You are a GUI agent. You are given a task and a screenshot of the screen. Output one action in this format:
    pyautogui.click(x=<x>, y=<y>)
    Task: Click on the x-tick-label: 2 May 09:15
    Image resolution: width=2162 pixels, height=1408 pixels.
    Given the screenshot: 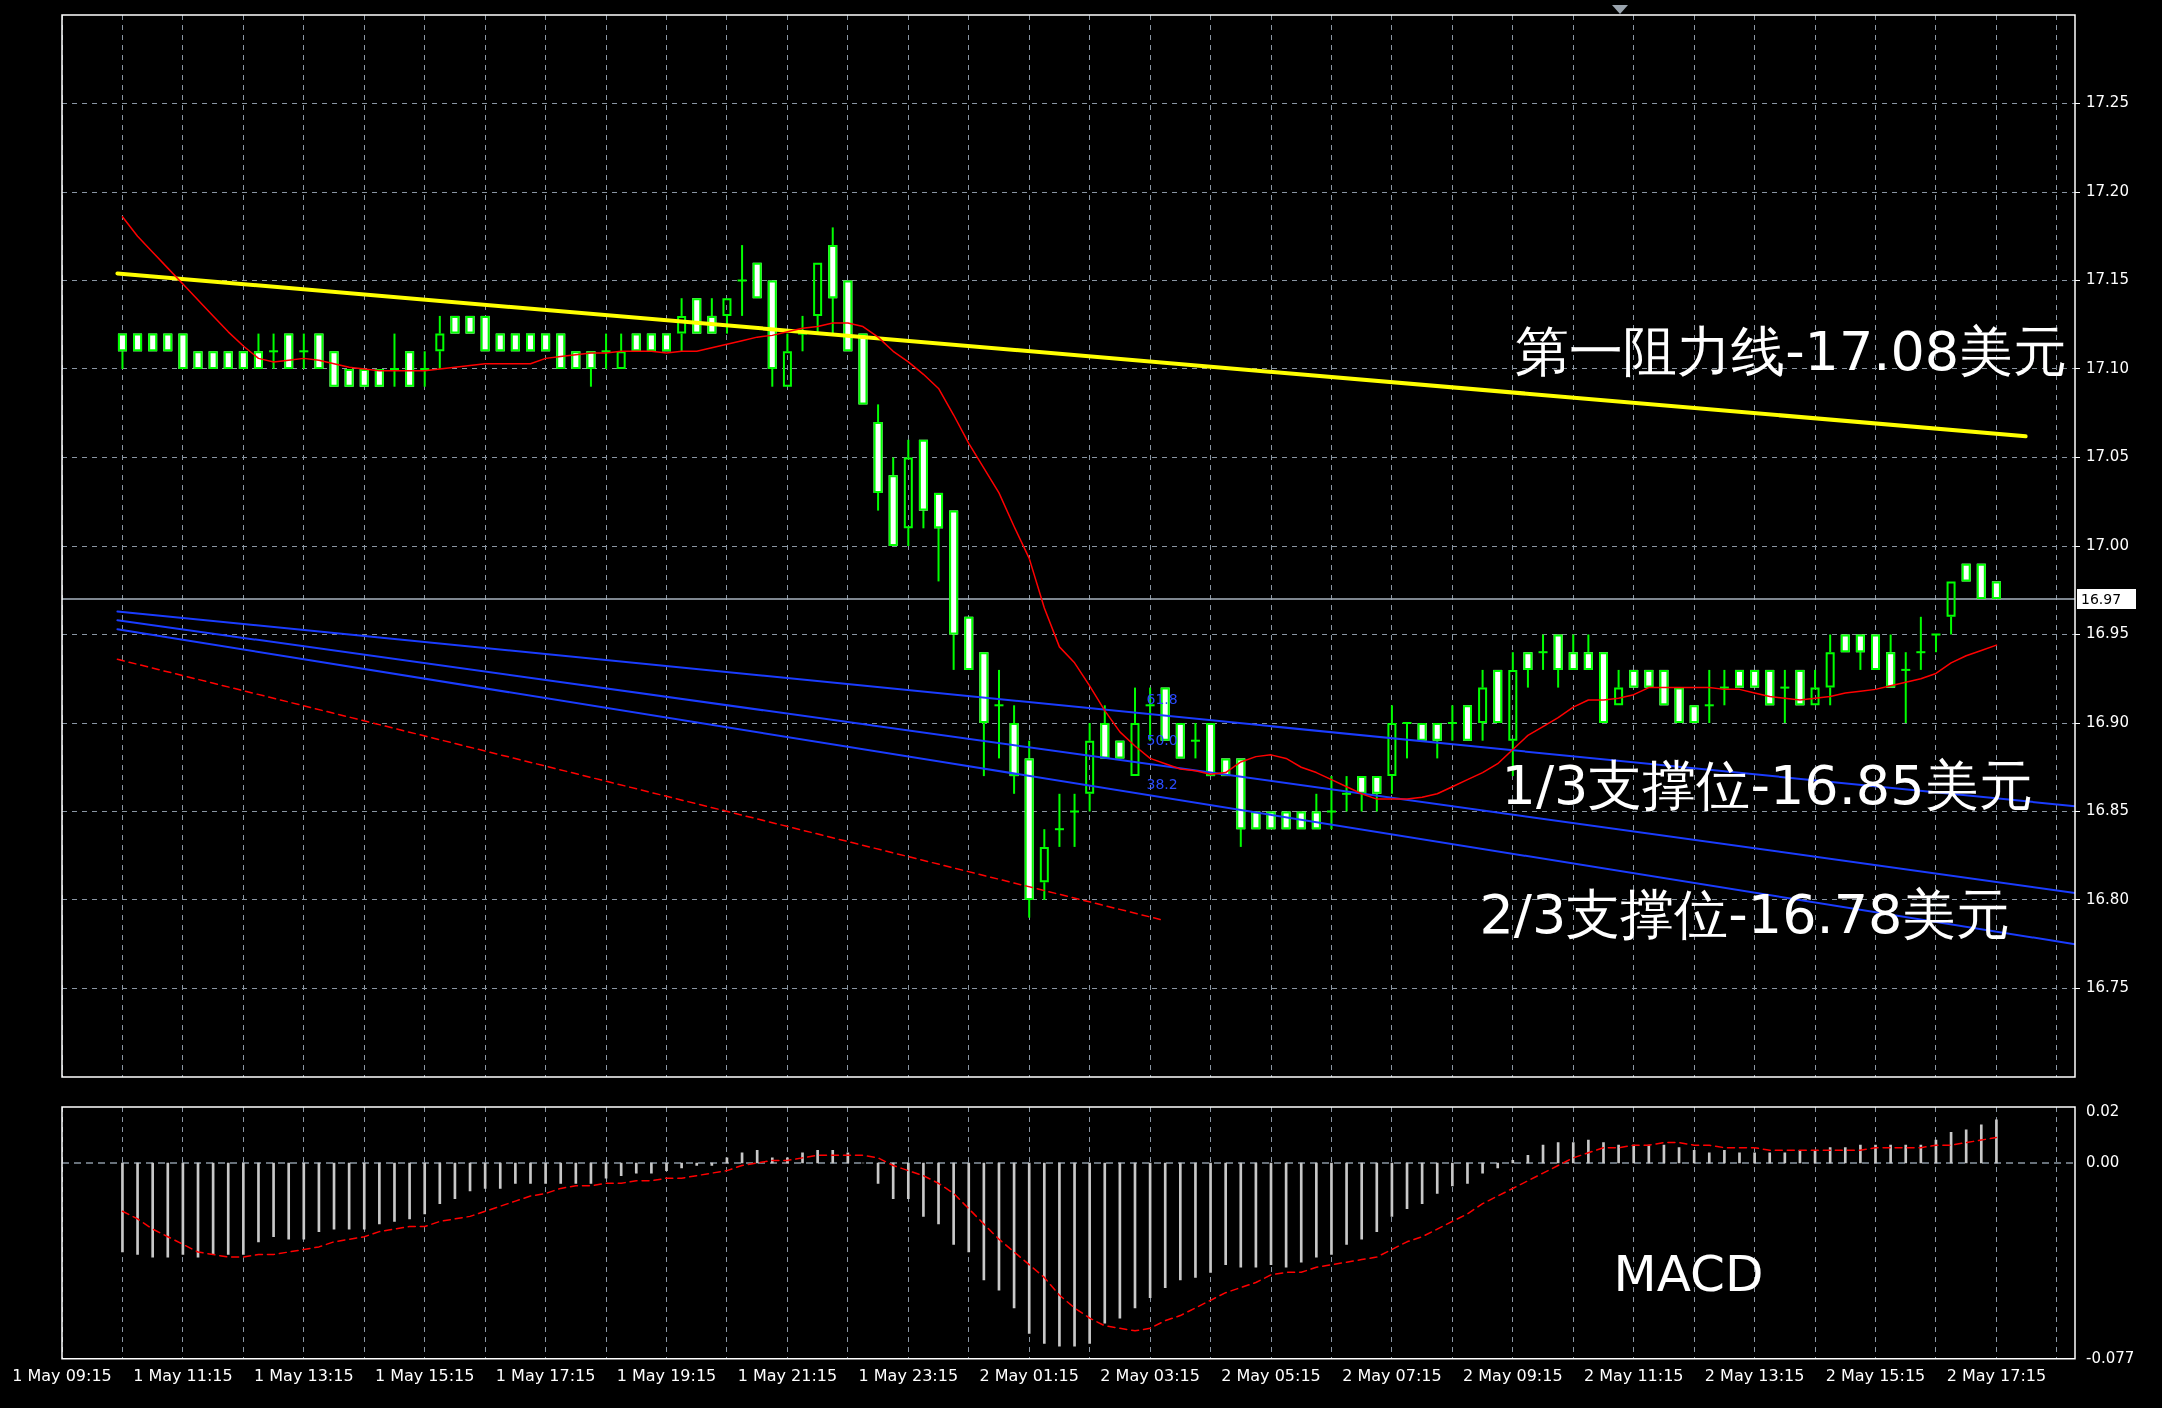 What is the action you would take?
    pyautogui.click(x=1513, y=1375)
    